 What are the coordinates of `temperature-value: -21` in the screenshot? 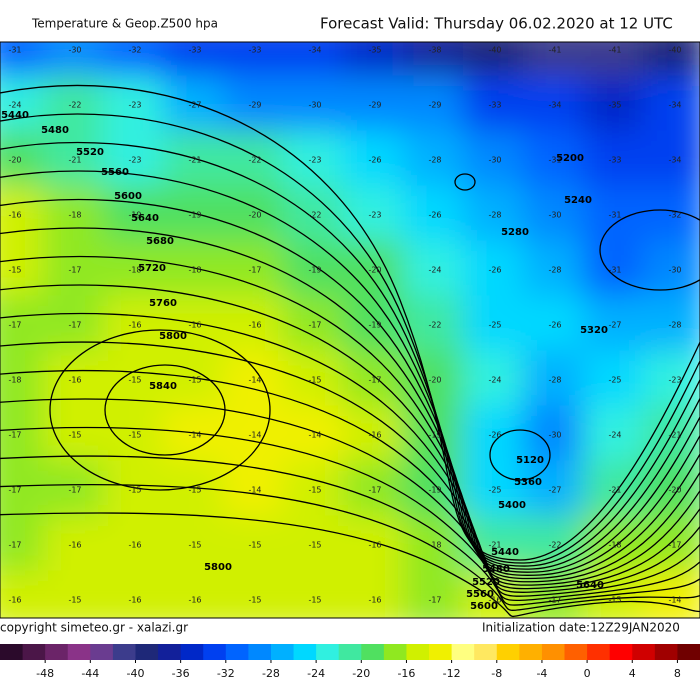 It's located at (494, 545).